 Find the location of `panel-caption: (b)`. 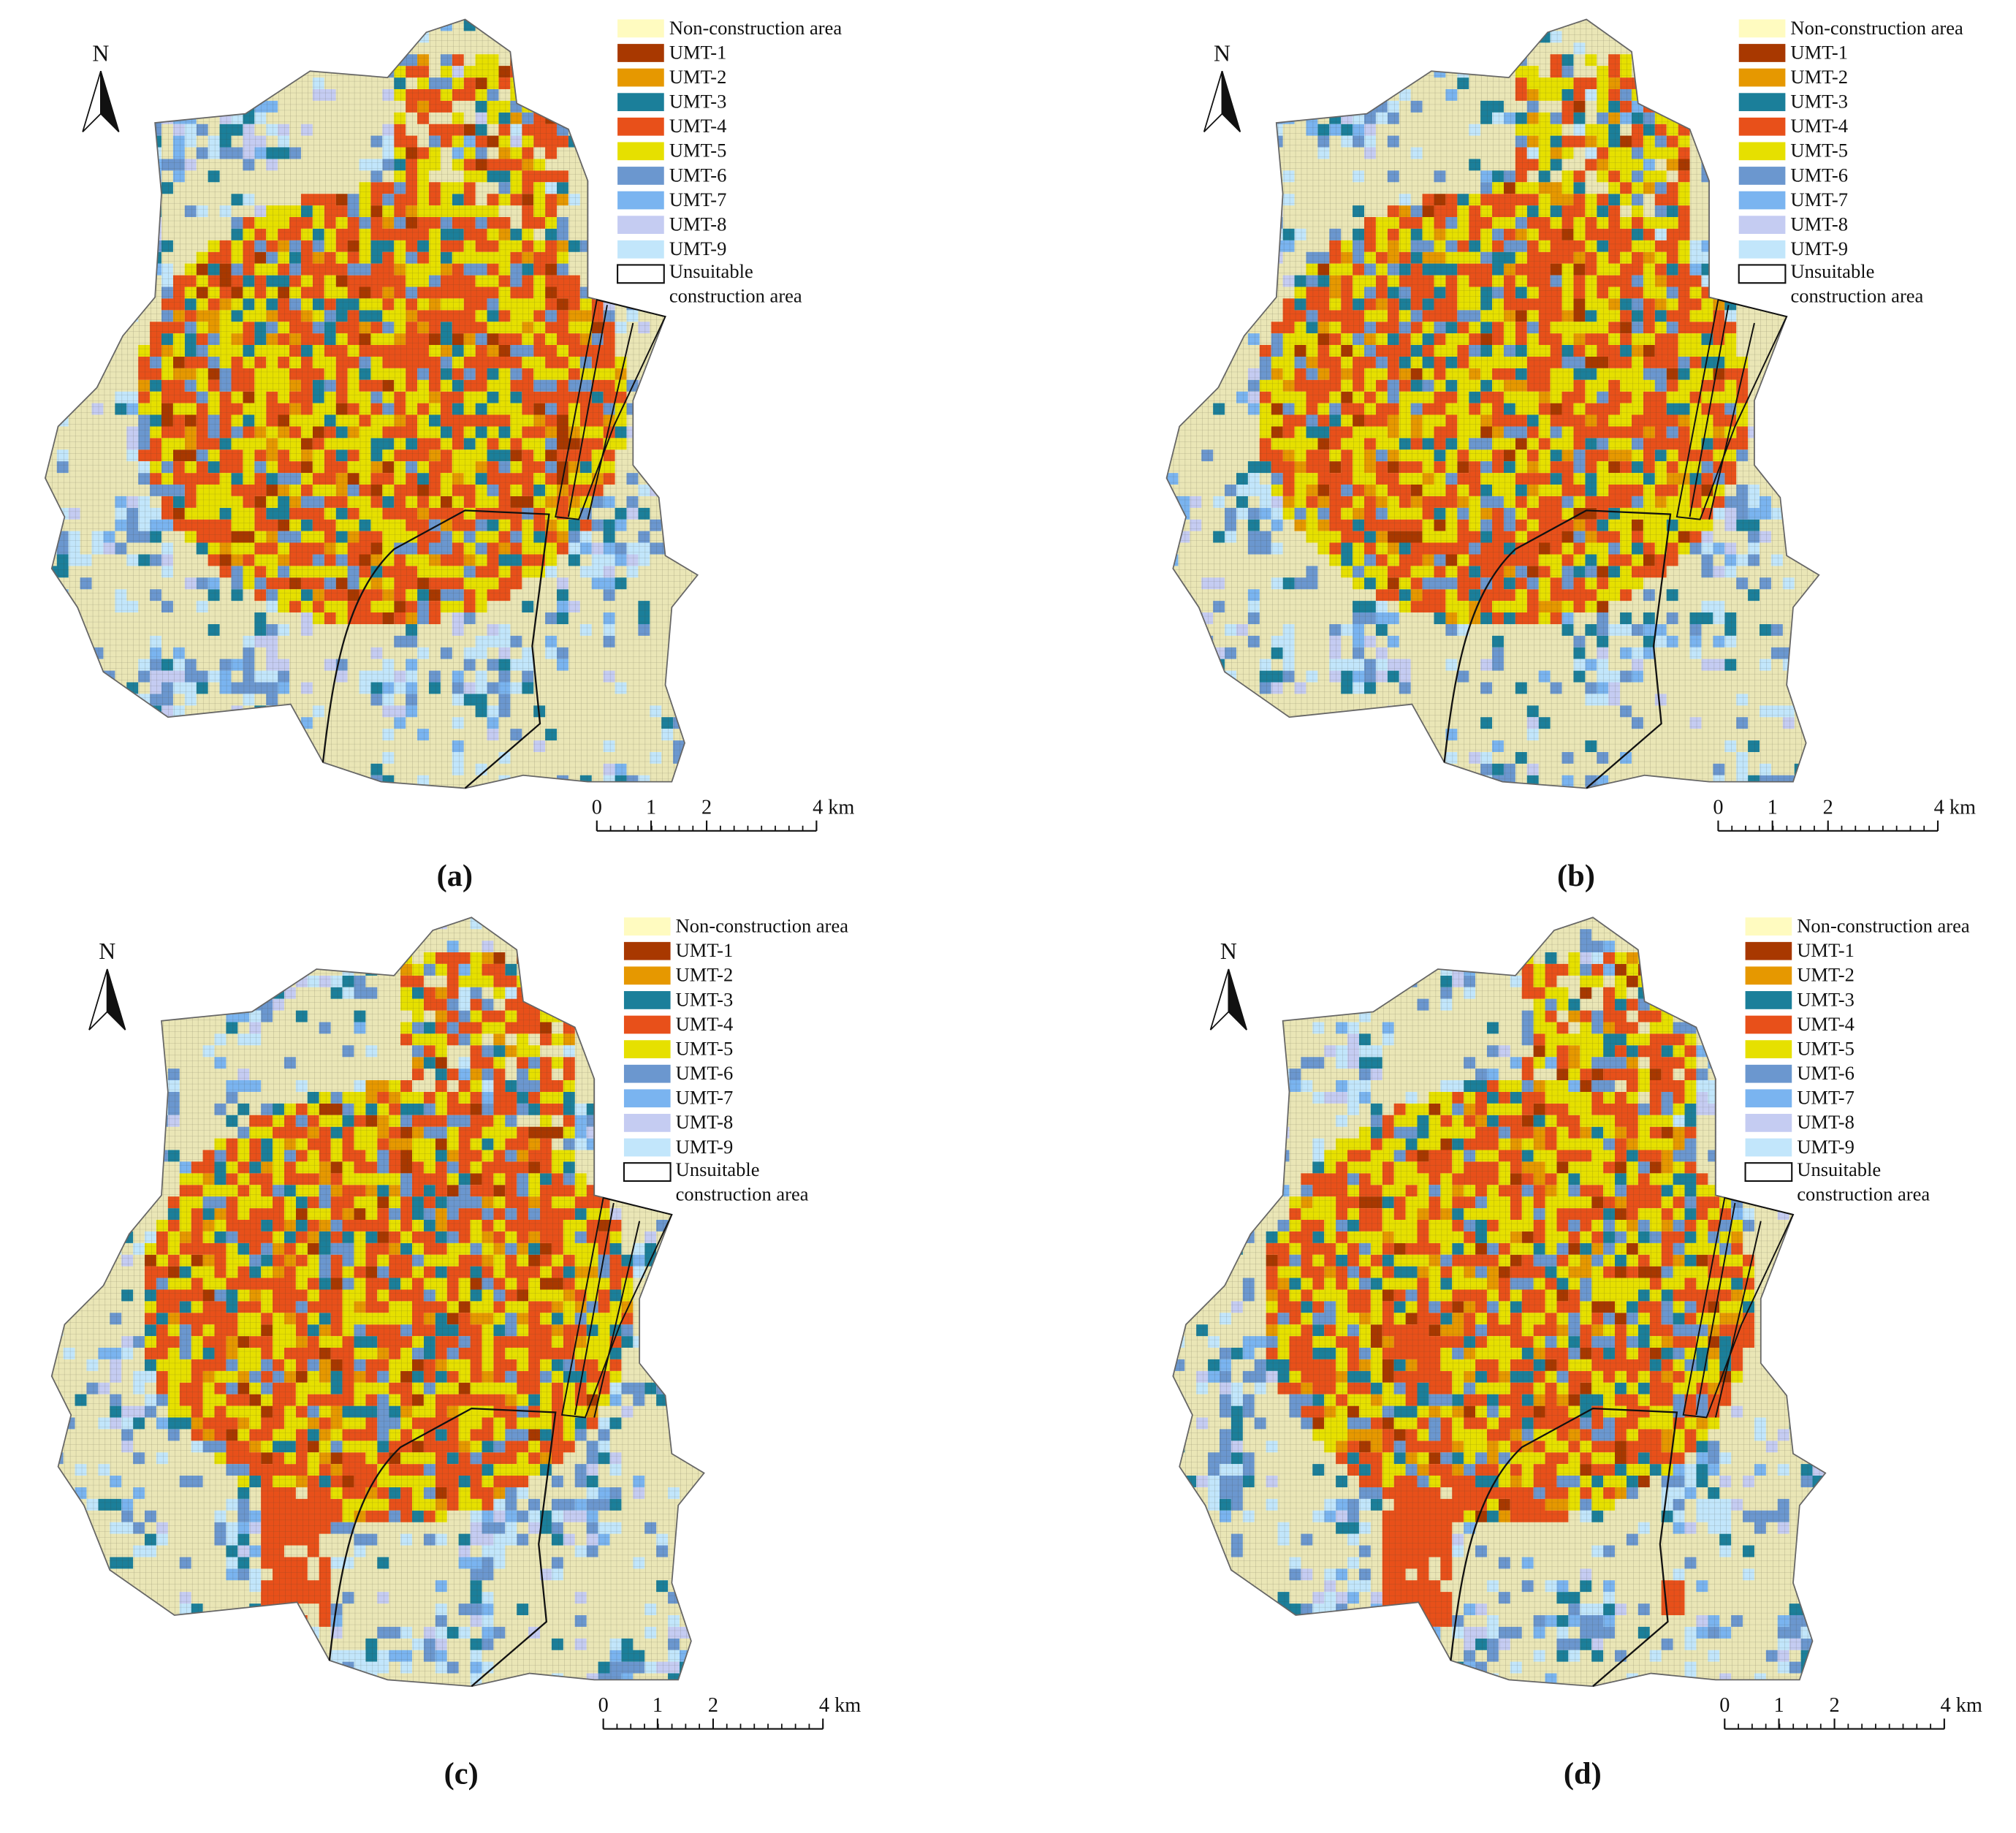

panel-caption: (b) is located at coordinates (1576, 876).